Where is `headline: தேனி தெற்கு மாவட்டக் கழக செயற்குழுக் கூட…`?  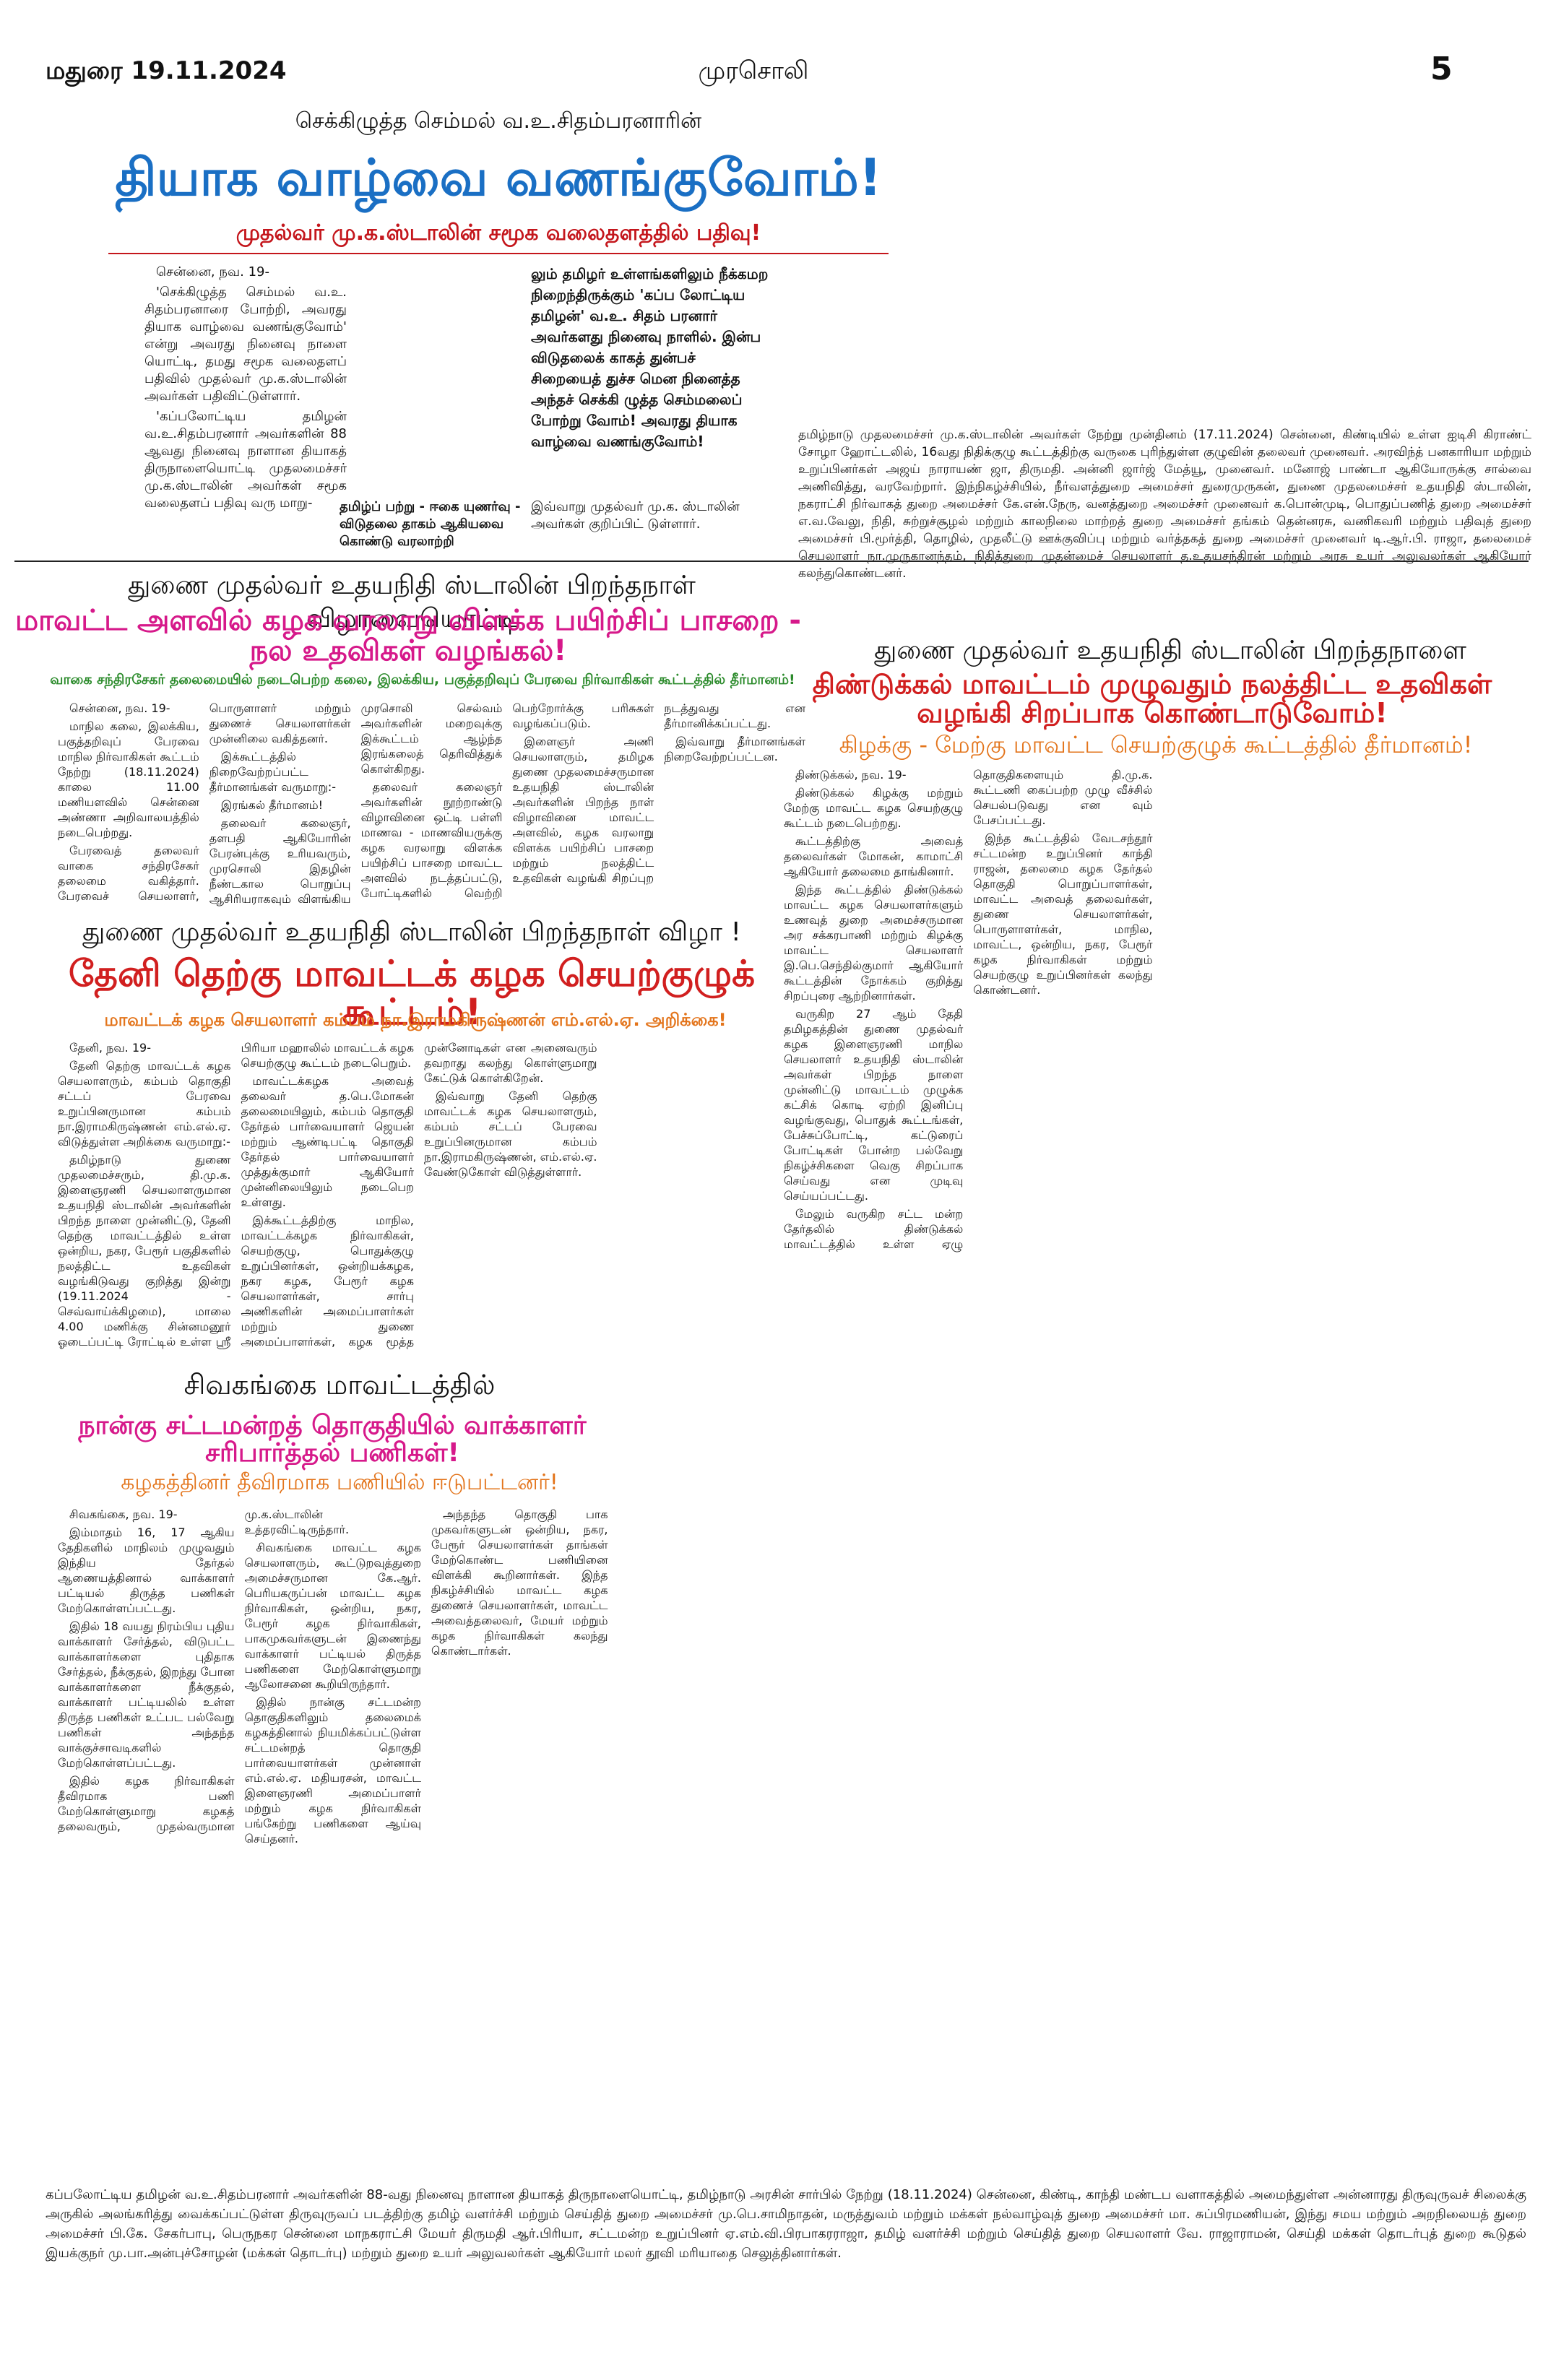 headline: தேனி தெற்கு மாவட்டக் கழக செயற்குழுக் கூட… is located at coordinates (412, 993).